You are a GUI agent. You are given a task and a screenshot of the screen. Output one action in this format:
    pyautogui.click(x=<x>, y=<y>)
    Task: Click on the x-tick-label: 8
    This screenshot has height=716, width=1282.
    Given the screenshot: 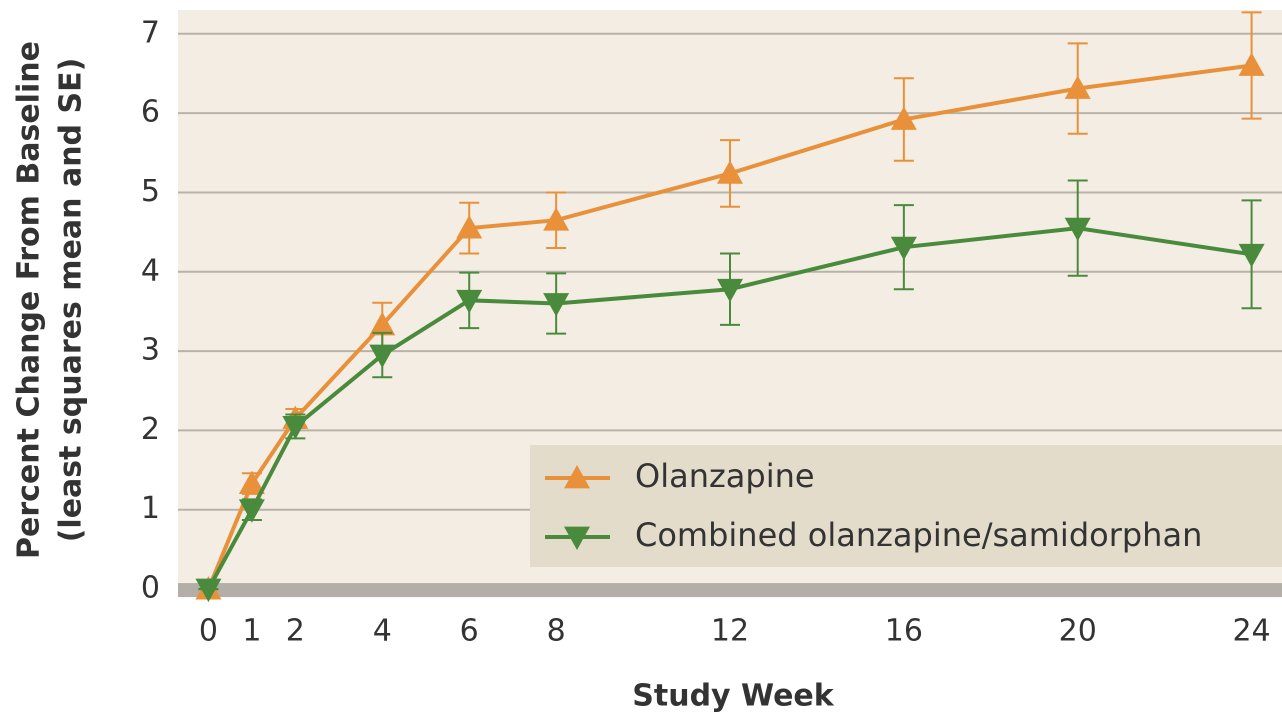 What is the action you would take?
    pyautogui.click(x=556, y=631)
    